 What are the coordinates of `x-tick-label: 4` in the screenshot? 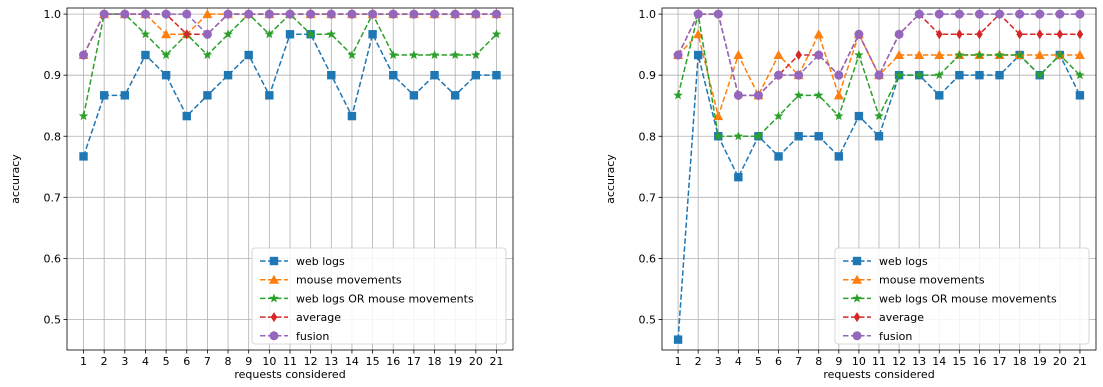 It's located at (145, 361).